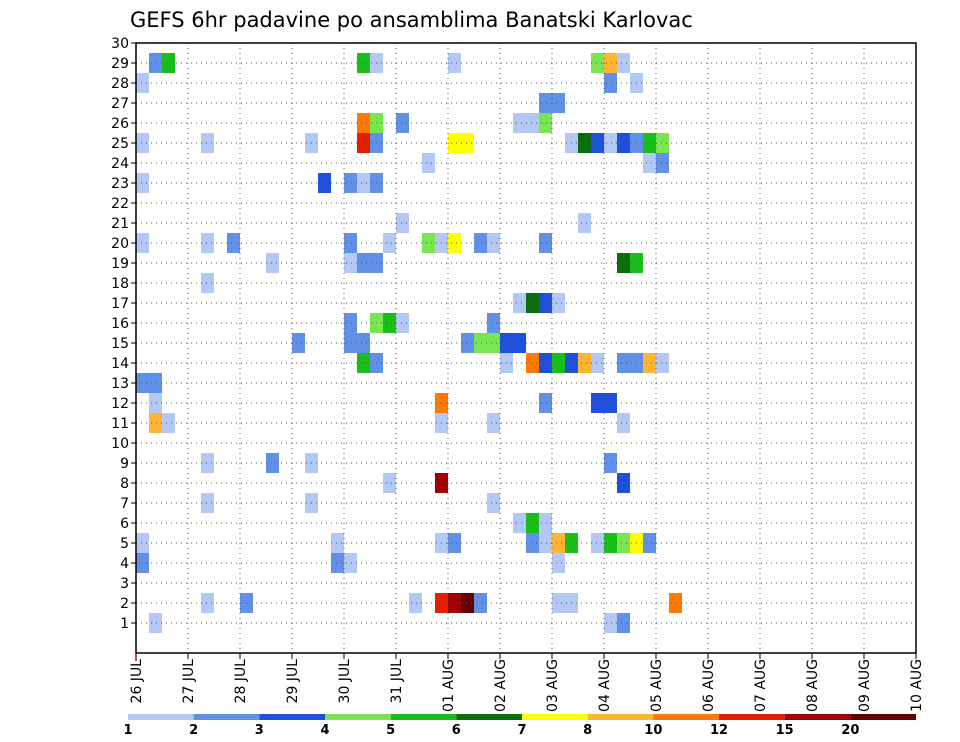  What do you see at coordinates (124, 624) in the screenshot?
I see `y-tick-label: 1` at bounding box center [124, 624].